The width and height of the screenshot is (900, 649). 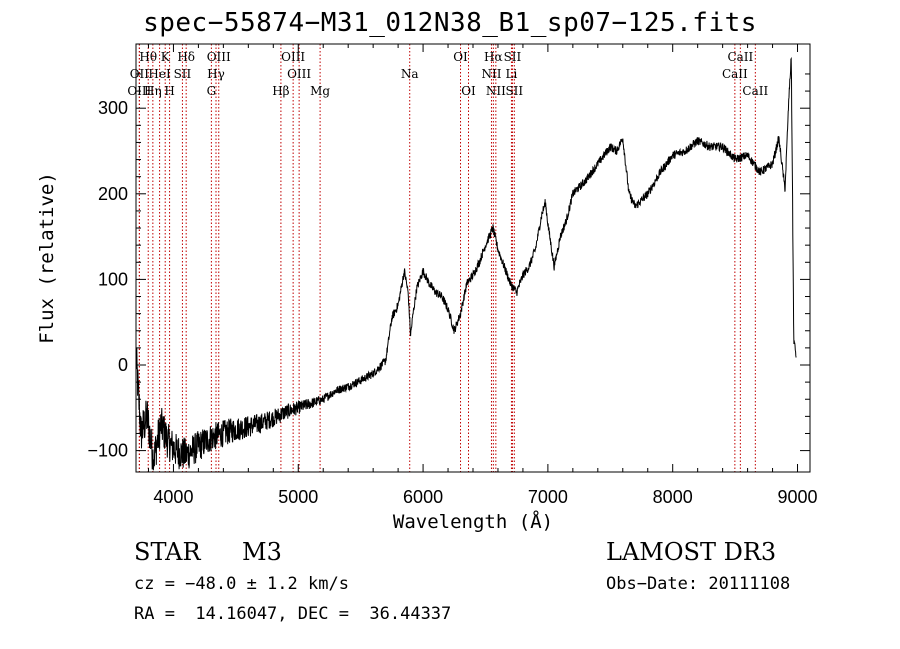 What do you see at coordinates (153, 91) in the screenshot?
I see `spectral-line-label: Hη` at bounding box center [153, 91].